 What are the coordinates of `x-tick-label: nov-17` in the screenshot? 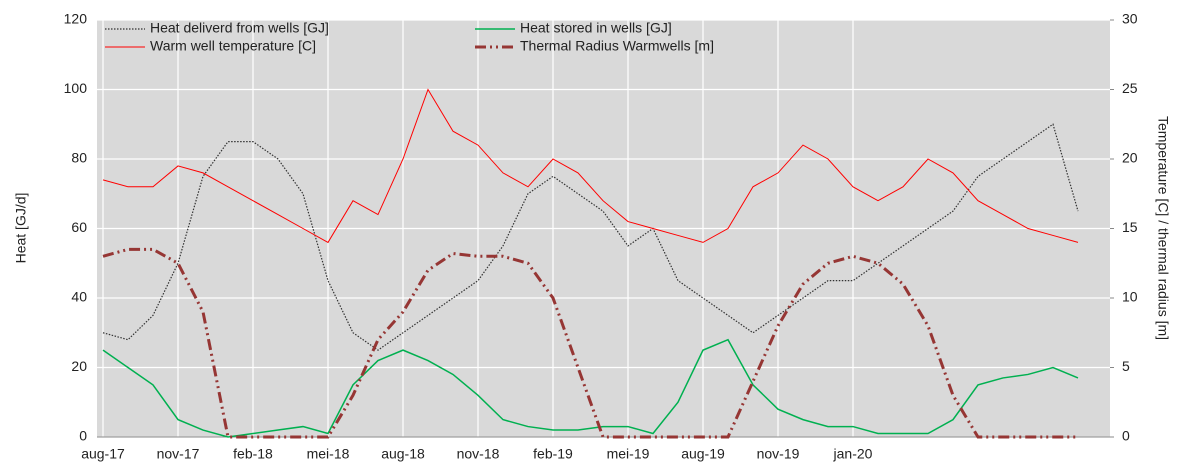 It's located at (178, 454).